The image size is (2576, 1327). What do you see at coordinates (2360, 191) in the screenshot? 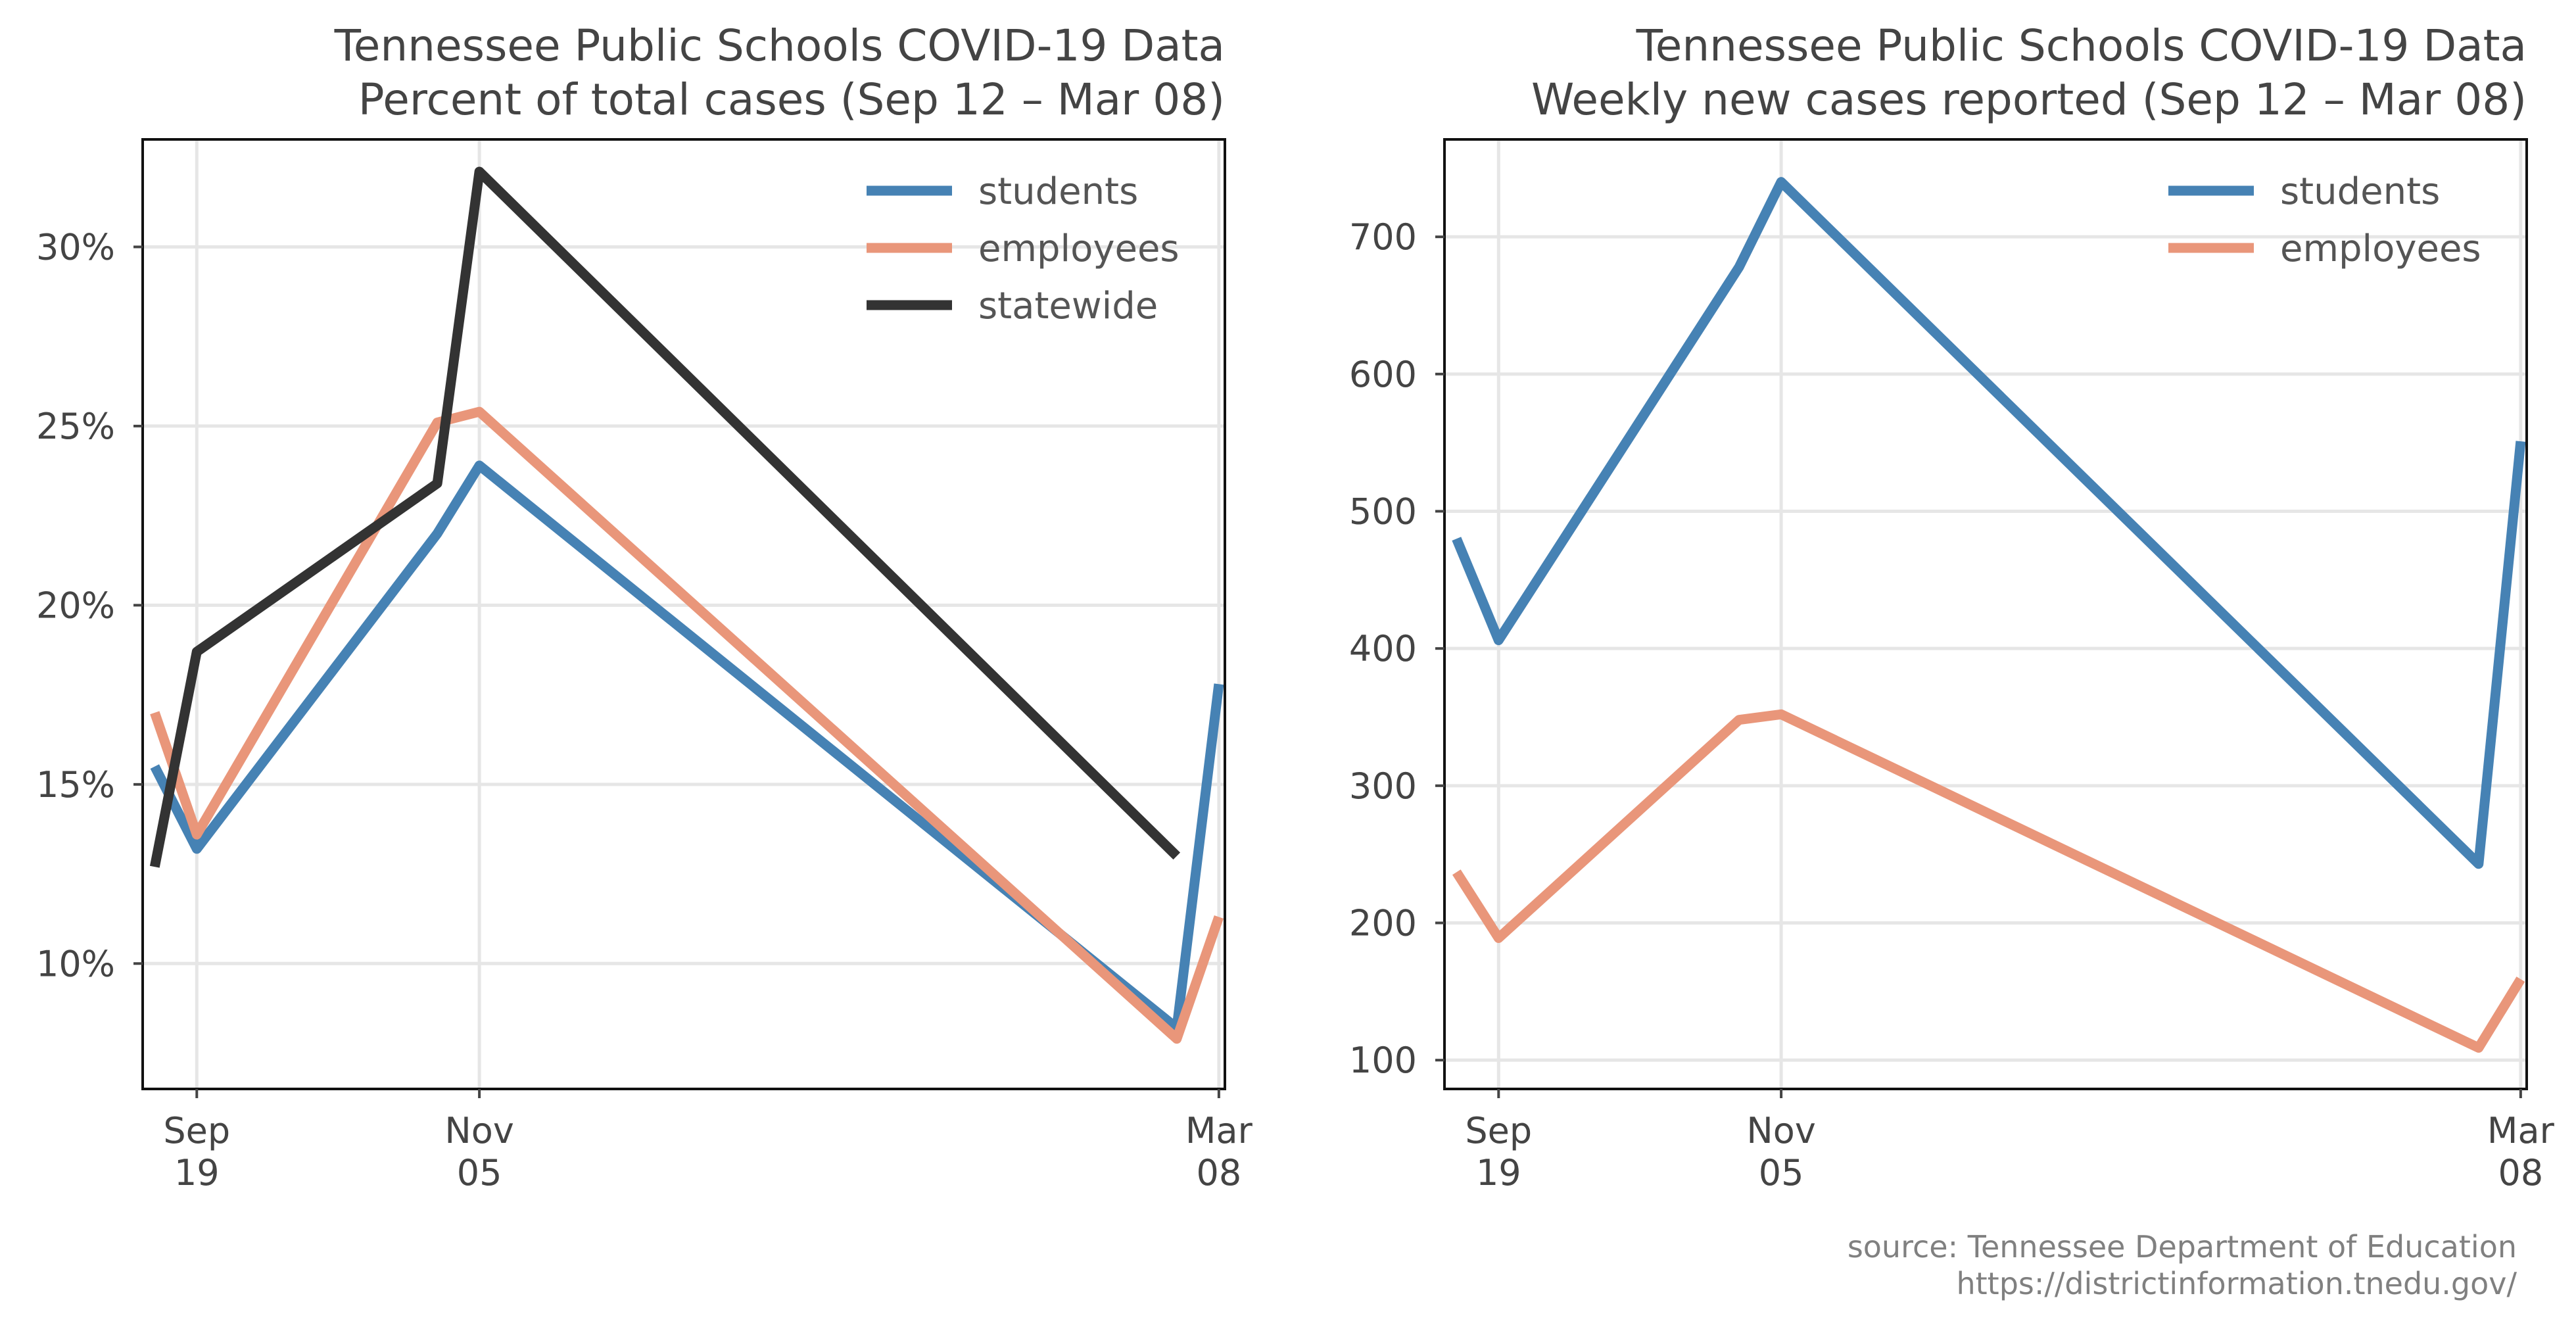
I see `weekly-cases-chart-legend-label-students: students` at bounding box center [2360, 191].